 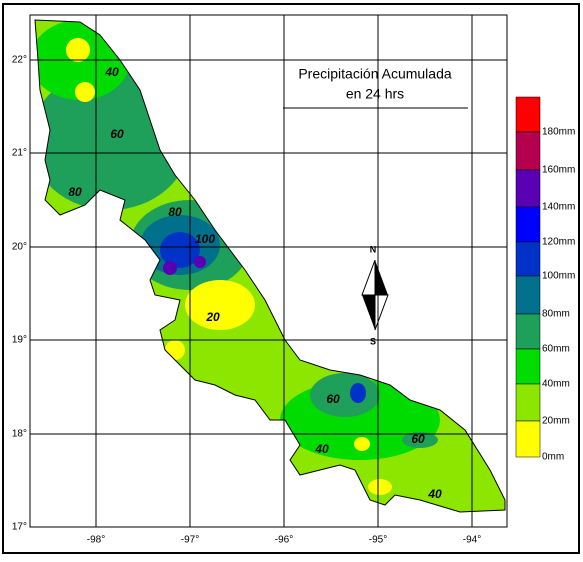 What do you see at coordinates (373, 341) in the screenshot?
I see `compass-letter: S` at bounding box center [373, 341].